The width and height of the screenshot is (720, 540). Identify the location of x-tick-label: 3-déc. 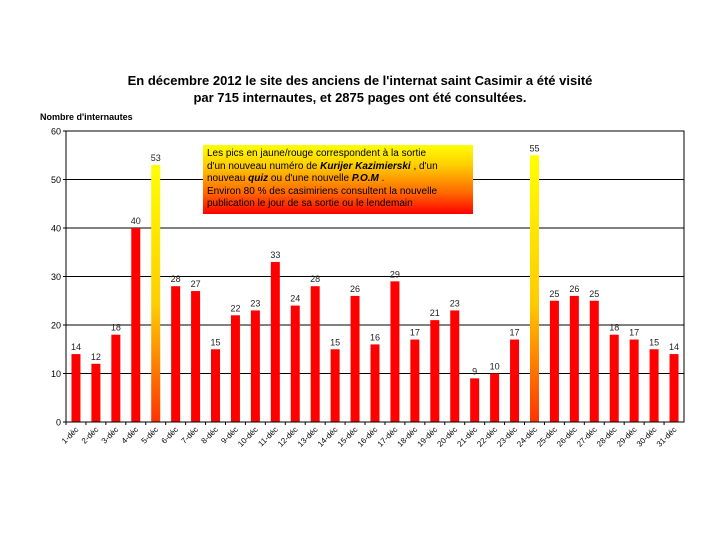
(110, 435).